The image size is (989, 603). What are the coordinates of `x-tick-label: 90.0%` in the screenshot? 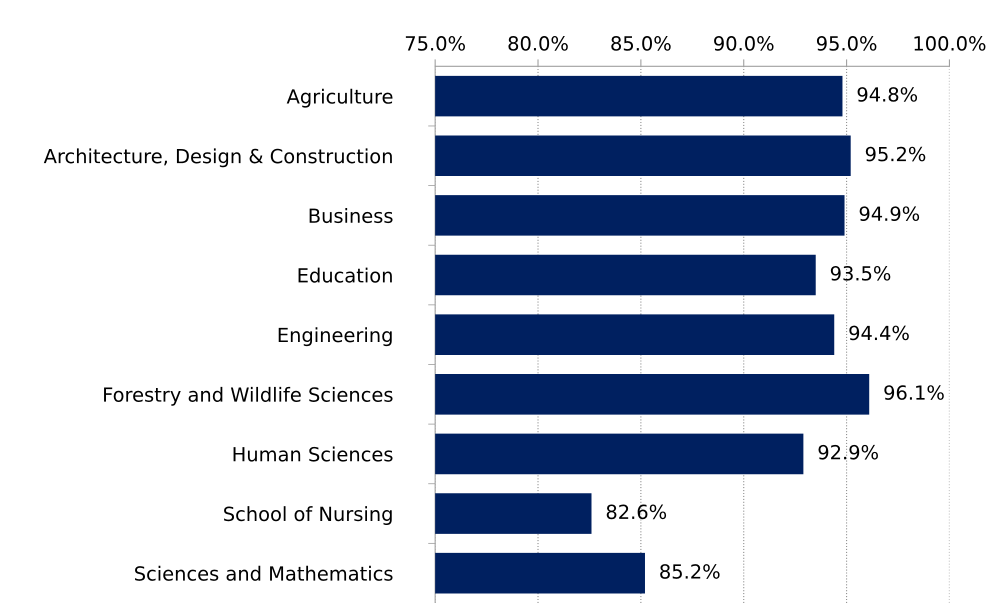 It's located at (744, 43).